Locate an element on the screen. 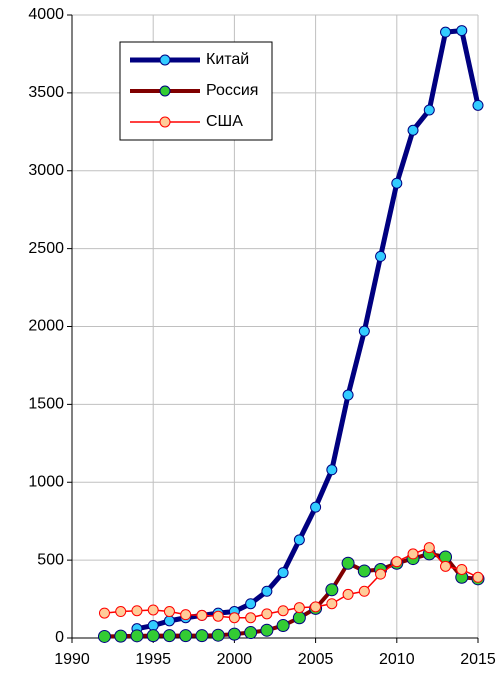  y-tick-label: 0 is located at coordinates (59, 637).